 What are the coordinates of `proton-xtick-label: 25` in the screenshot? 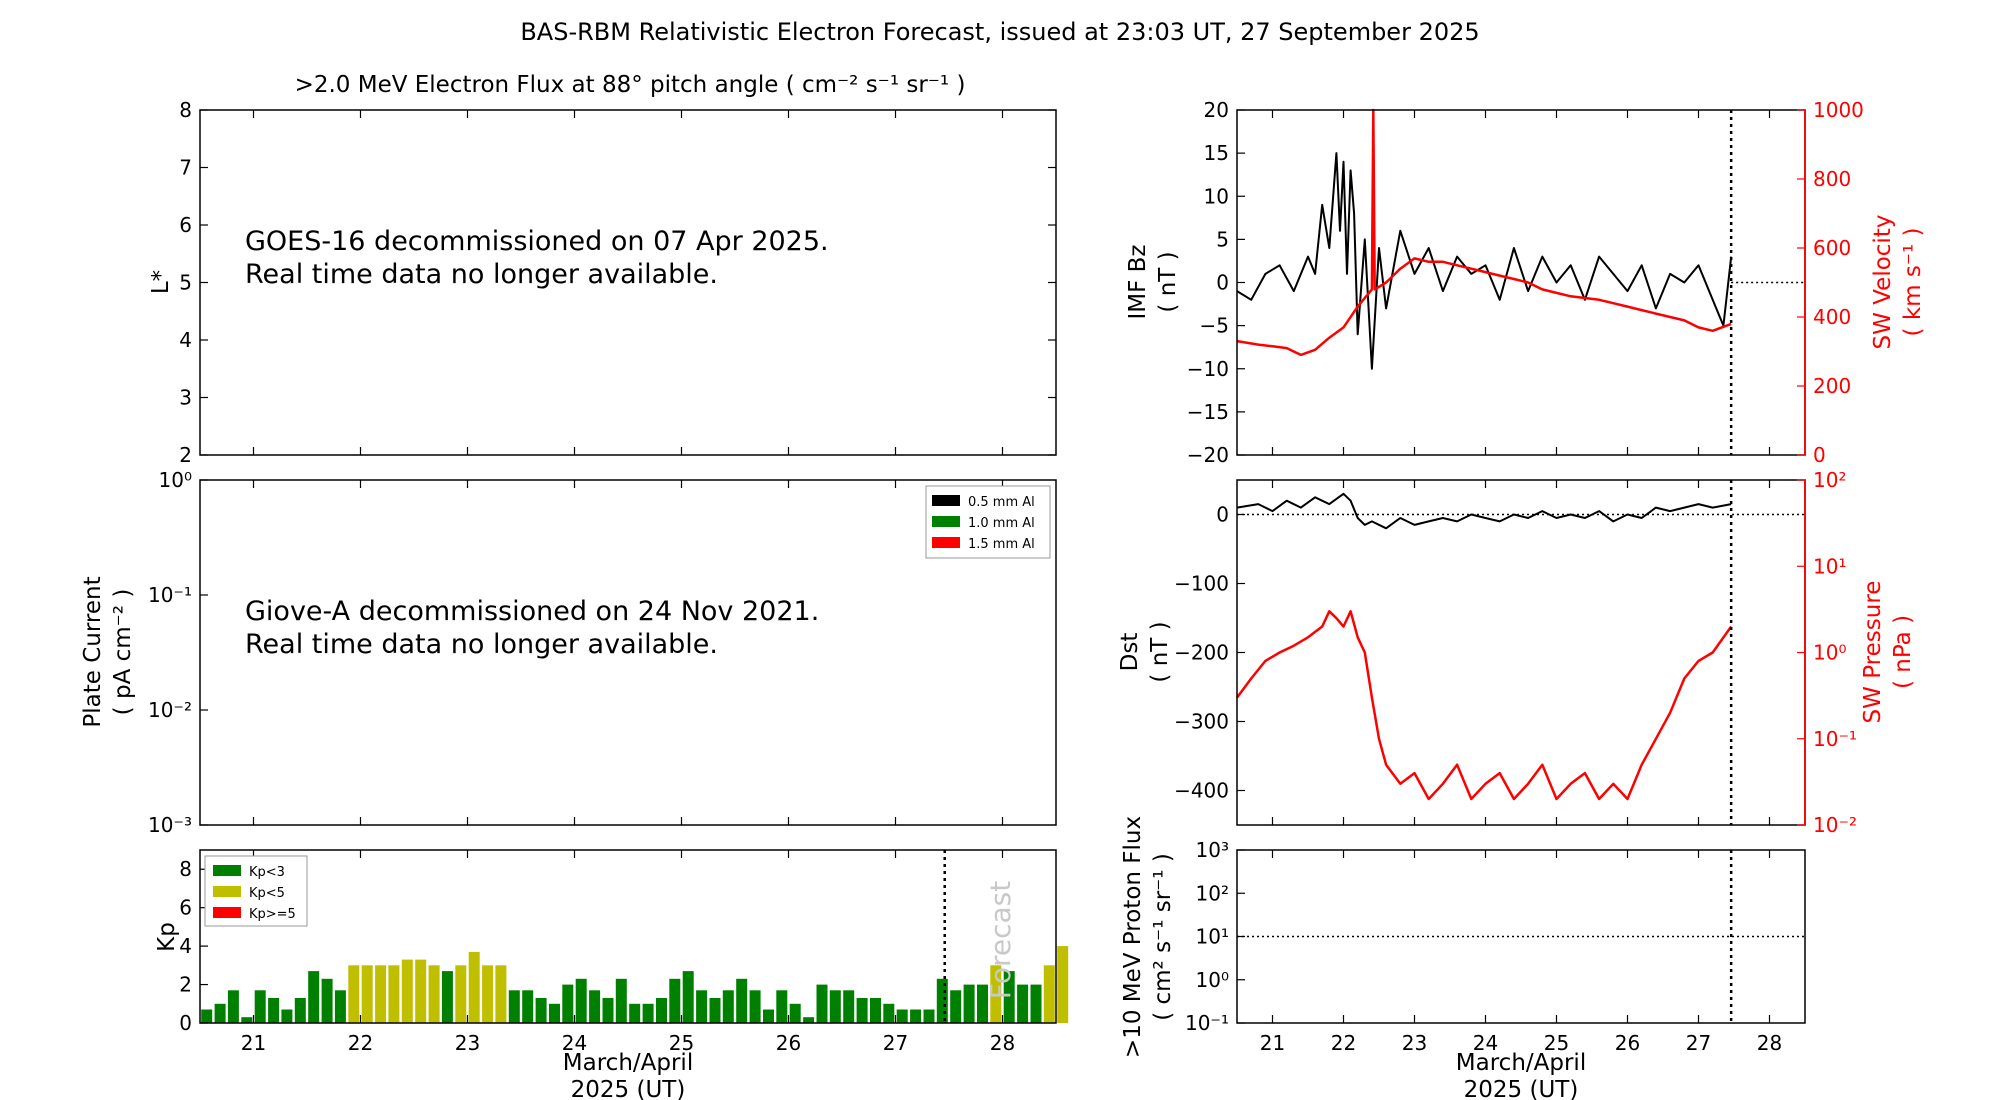 It's located at (1556, 1043).